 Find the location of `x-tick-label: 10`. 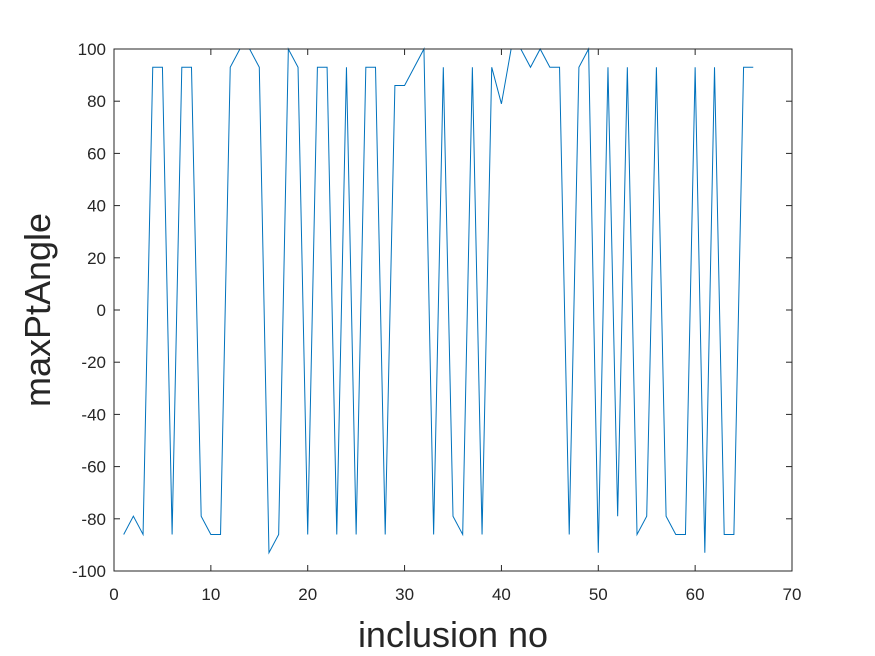

x-tick-label: 10 is located at coordinates (210, 594).